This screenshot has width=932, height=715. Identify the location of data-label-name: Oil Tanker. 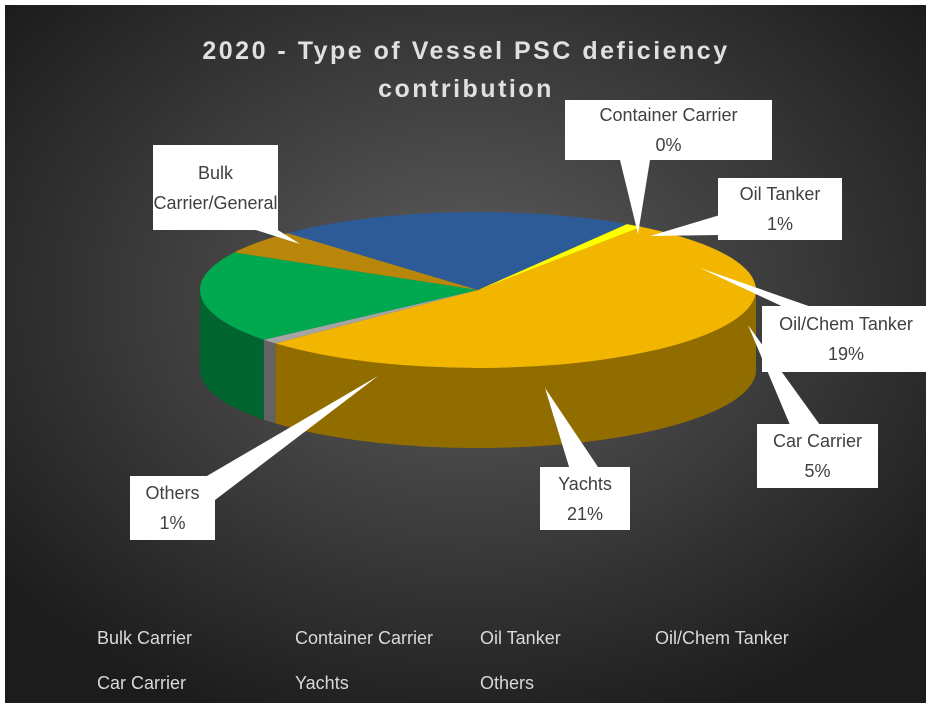
(780, 194).